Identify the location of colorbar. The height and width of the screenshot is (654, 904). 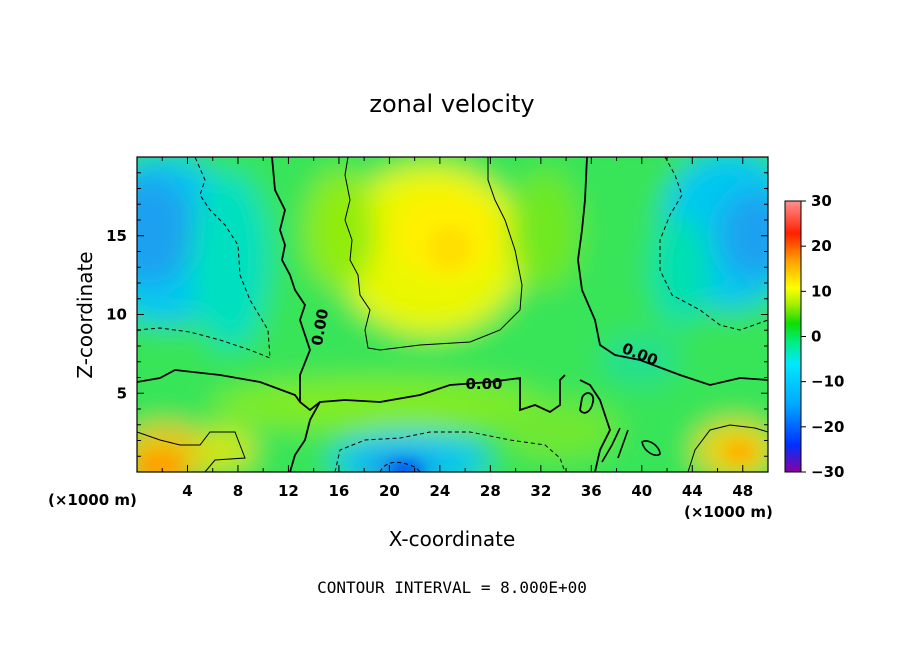
(793, 336).